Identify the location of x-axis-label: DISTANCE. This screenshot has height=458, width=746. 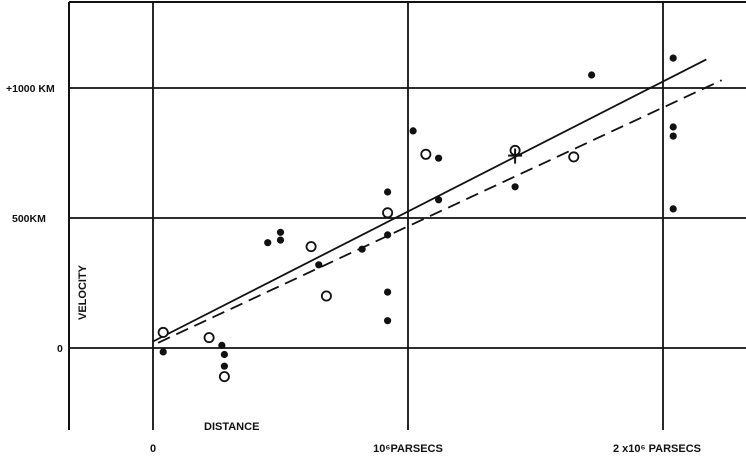
(231, 427).